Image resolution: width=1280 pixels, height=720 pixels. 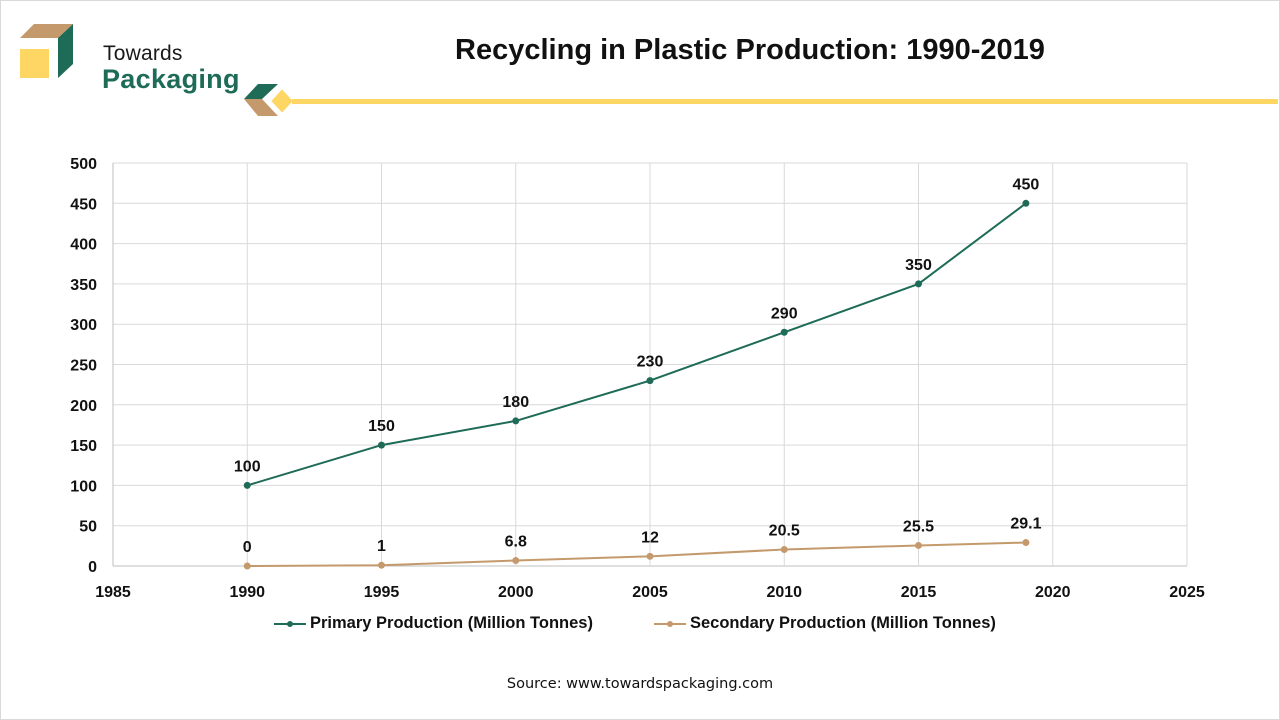 What do you see at coordinates (171, 79) in the screenshot?
I see `brand-name-line2: Packaging` at bounding box center [171, 79].